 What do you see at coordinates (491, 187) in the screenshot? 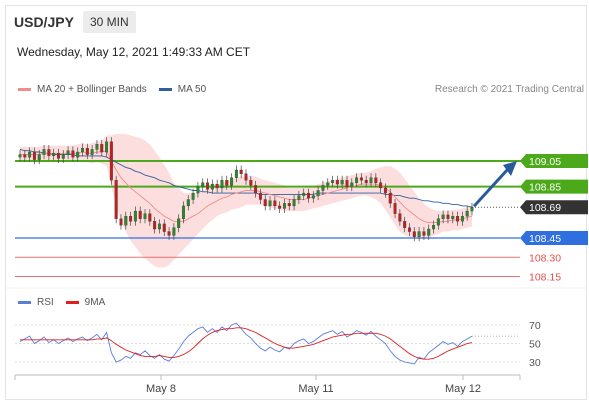
I see `forecast-arrow-shaft` at bounding box center [491, 187].